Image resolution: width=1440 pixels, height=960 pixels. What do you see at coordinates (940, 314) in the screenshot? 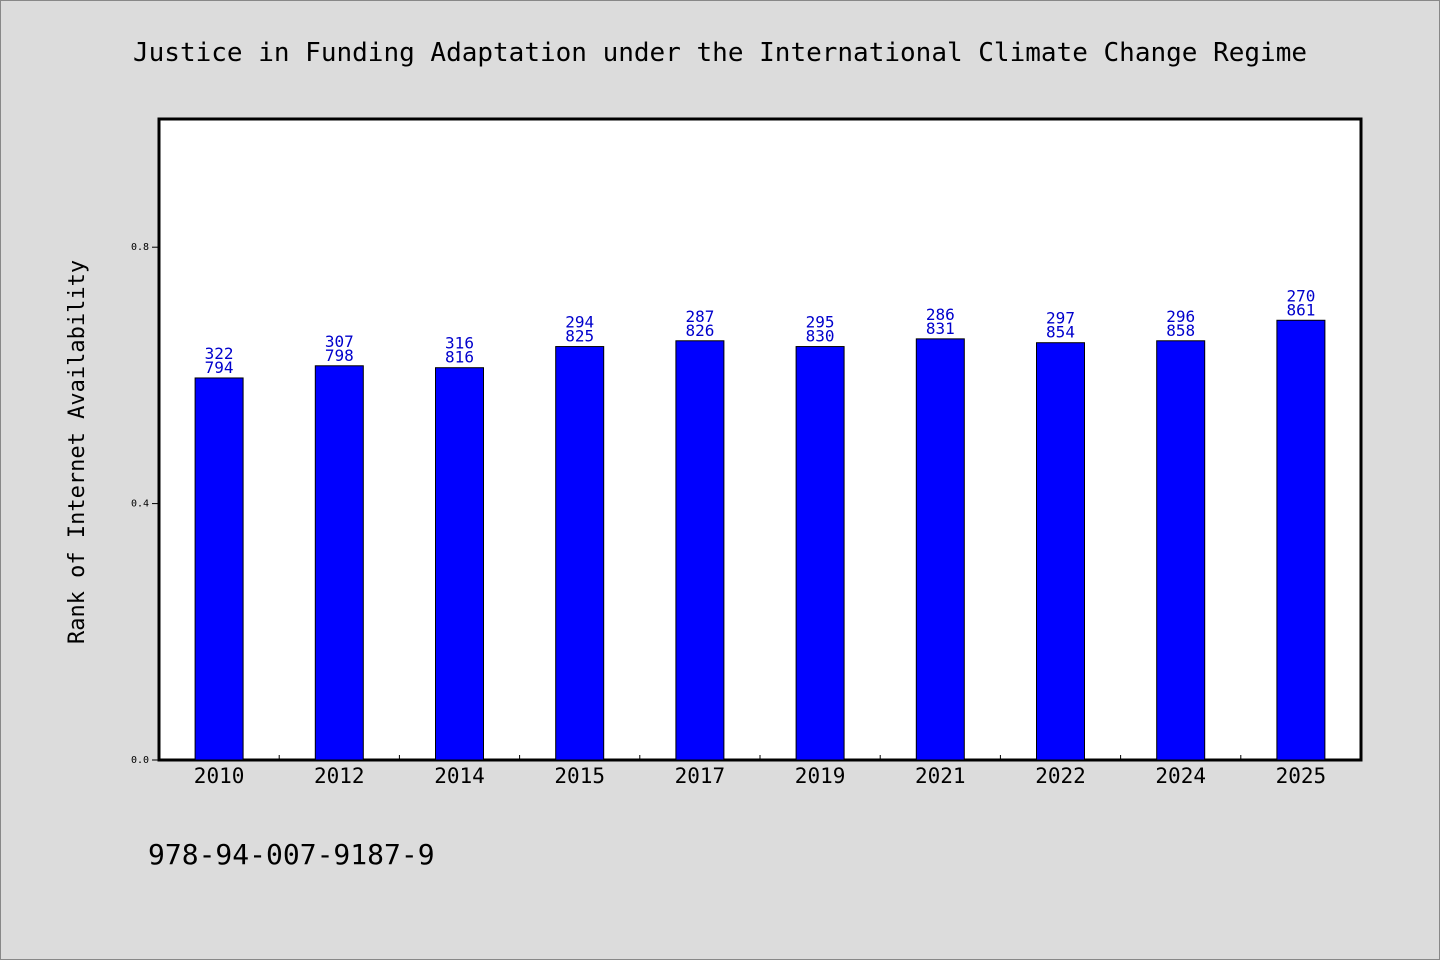
I see `bar-label-top: 286` at bounding box center [940, 314].